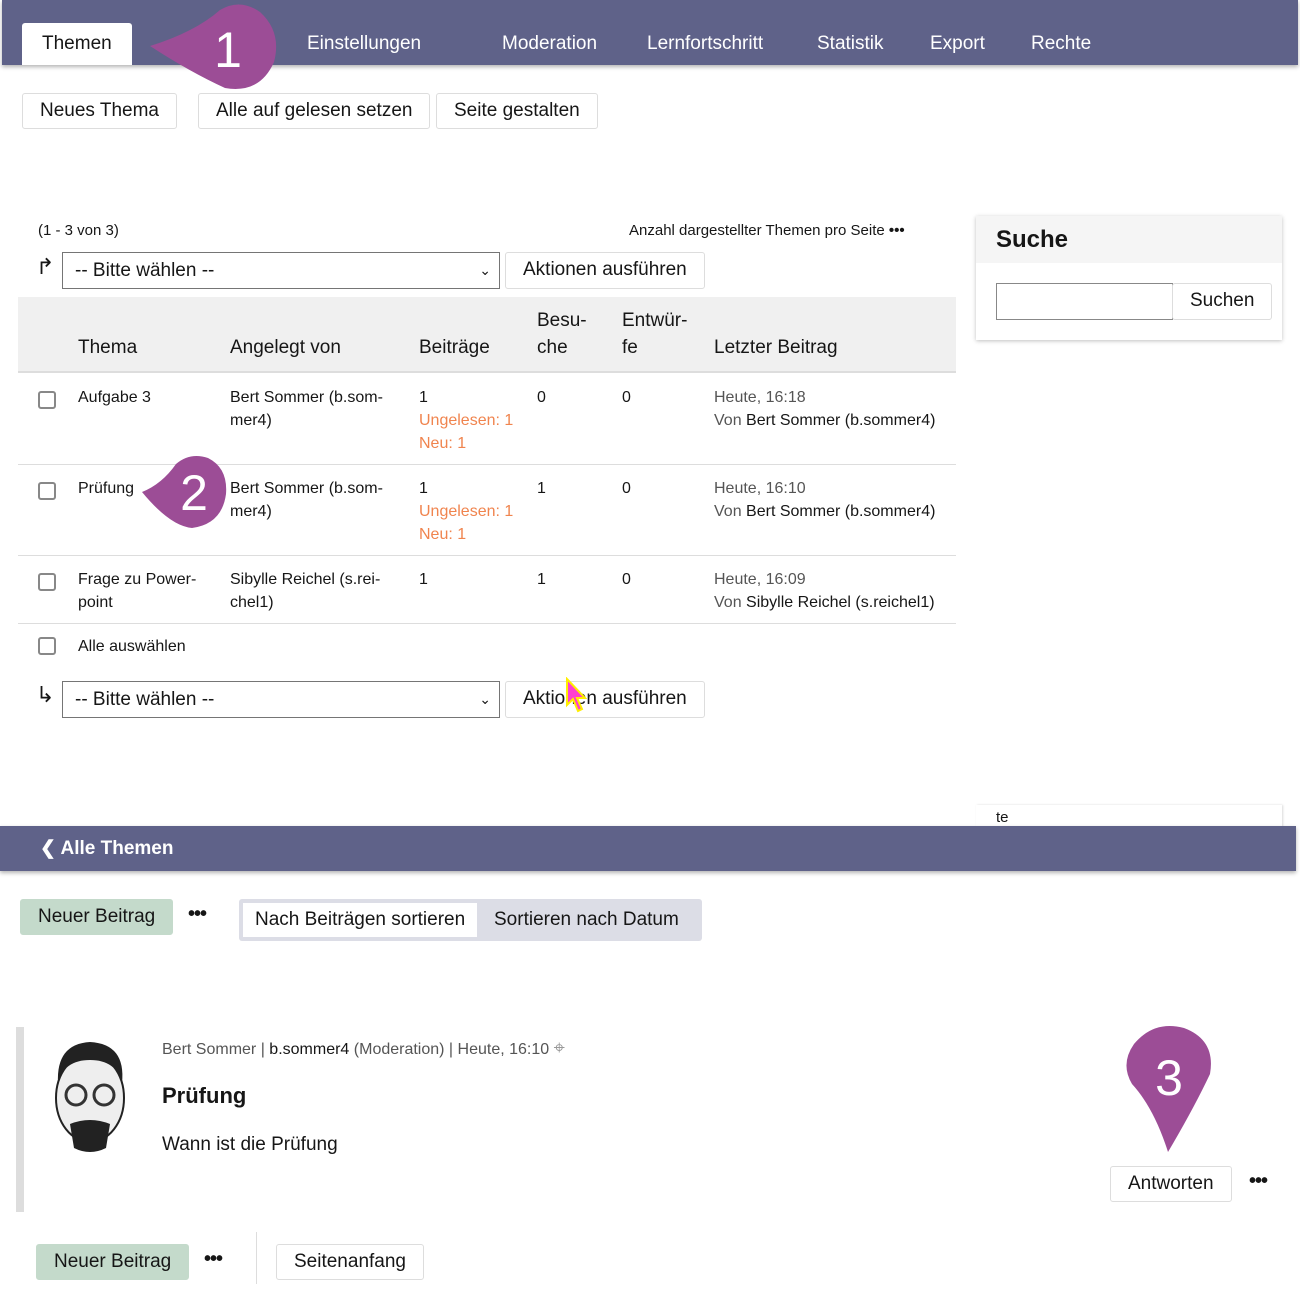  What do you see at coordinates (399, 1049) in the screenshot?
I see `post-role: (Moderation)` at bounding box center [399, 1049].